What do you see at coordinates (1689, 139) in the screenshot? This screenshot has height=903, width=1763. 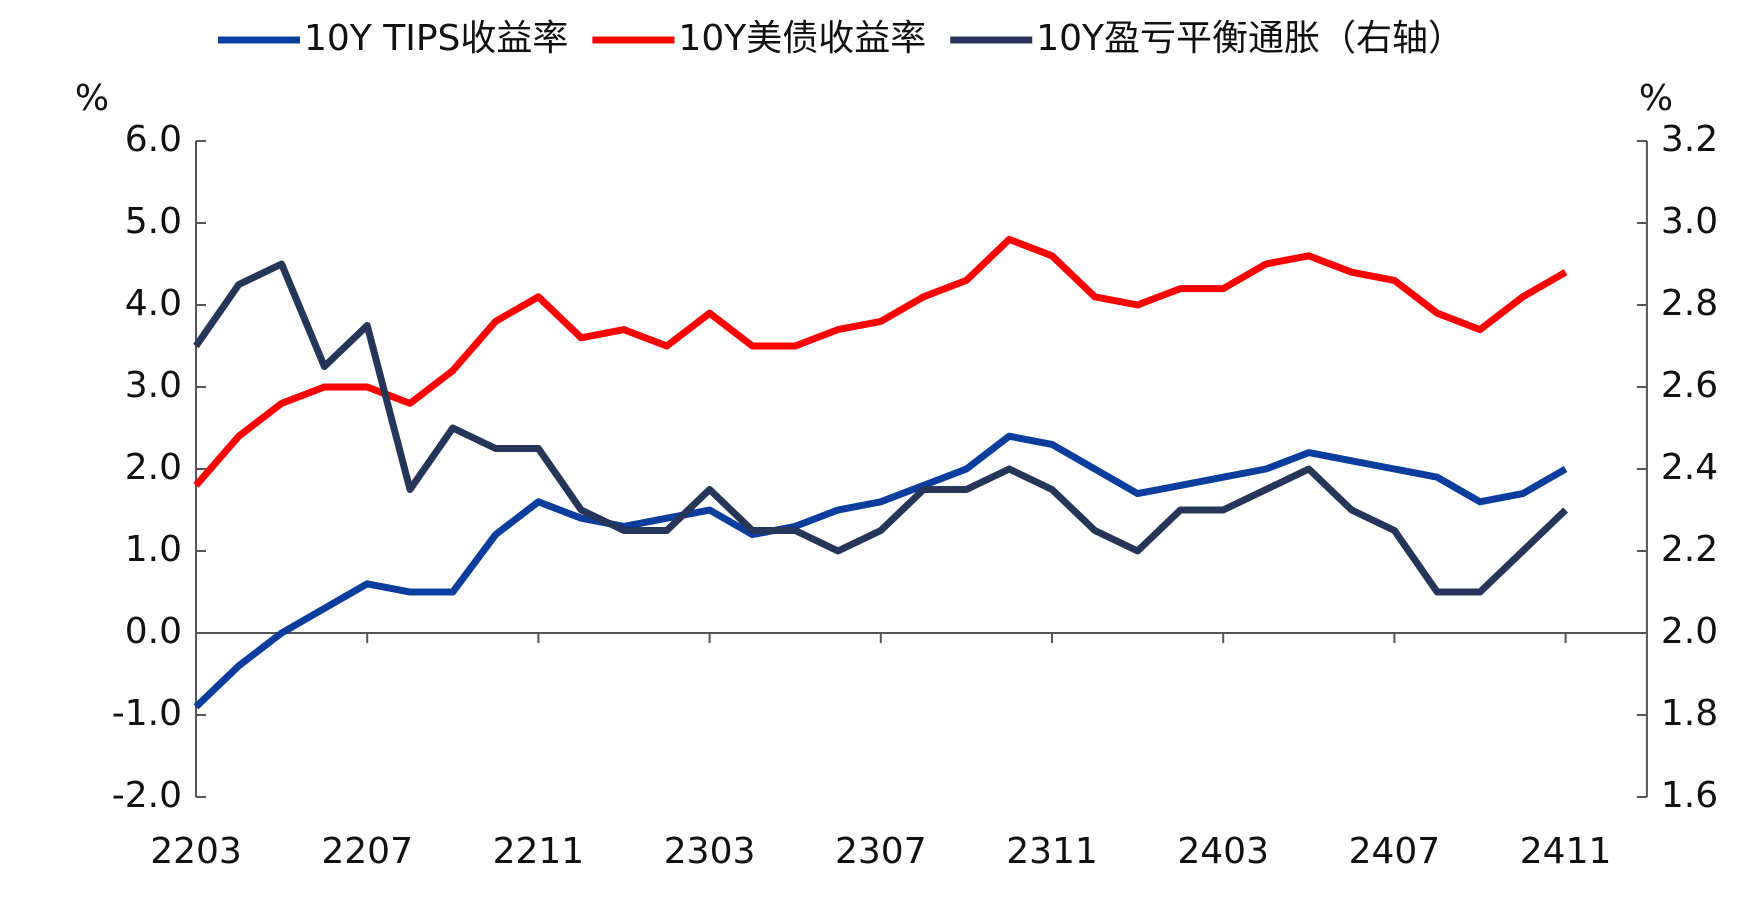 I see `y2-tick-label: 3.2` at bounding box center [1689, 139].